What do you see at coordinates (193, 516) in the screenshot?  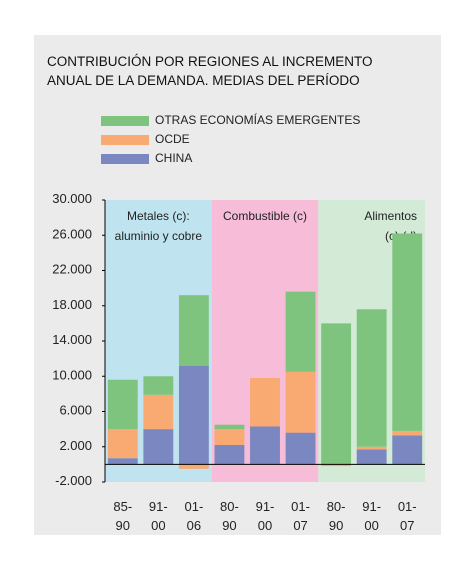 I see `x-tick-label: 01-06` at bounding box center [193, 516].